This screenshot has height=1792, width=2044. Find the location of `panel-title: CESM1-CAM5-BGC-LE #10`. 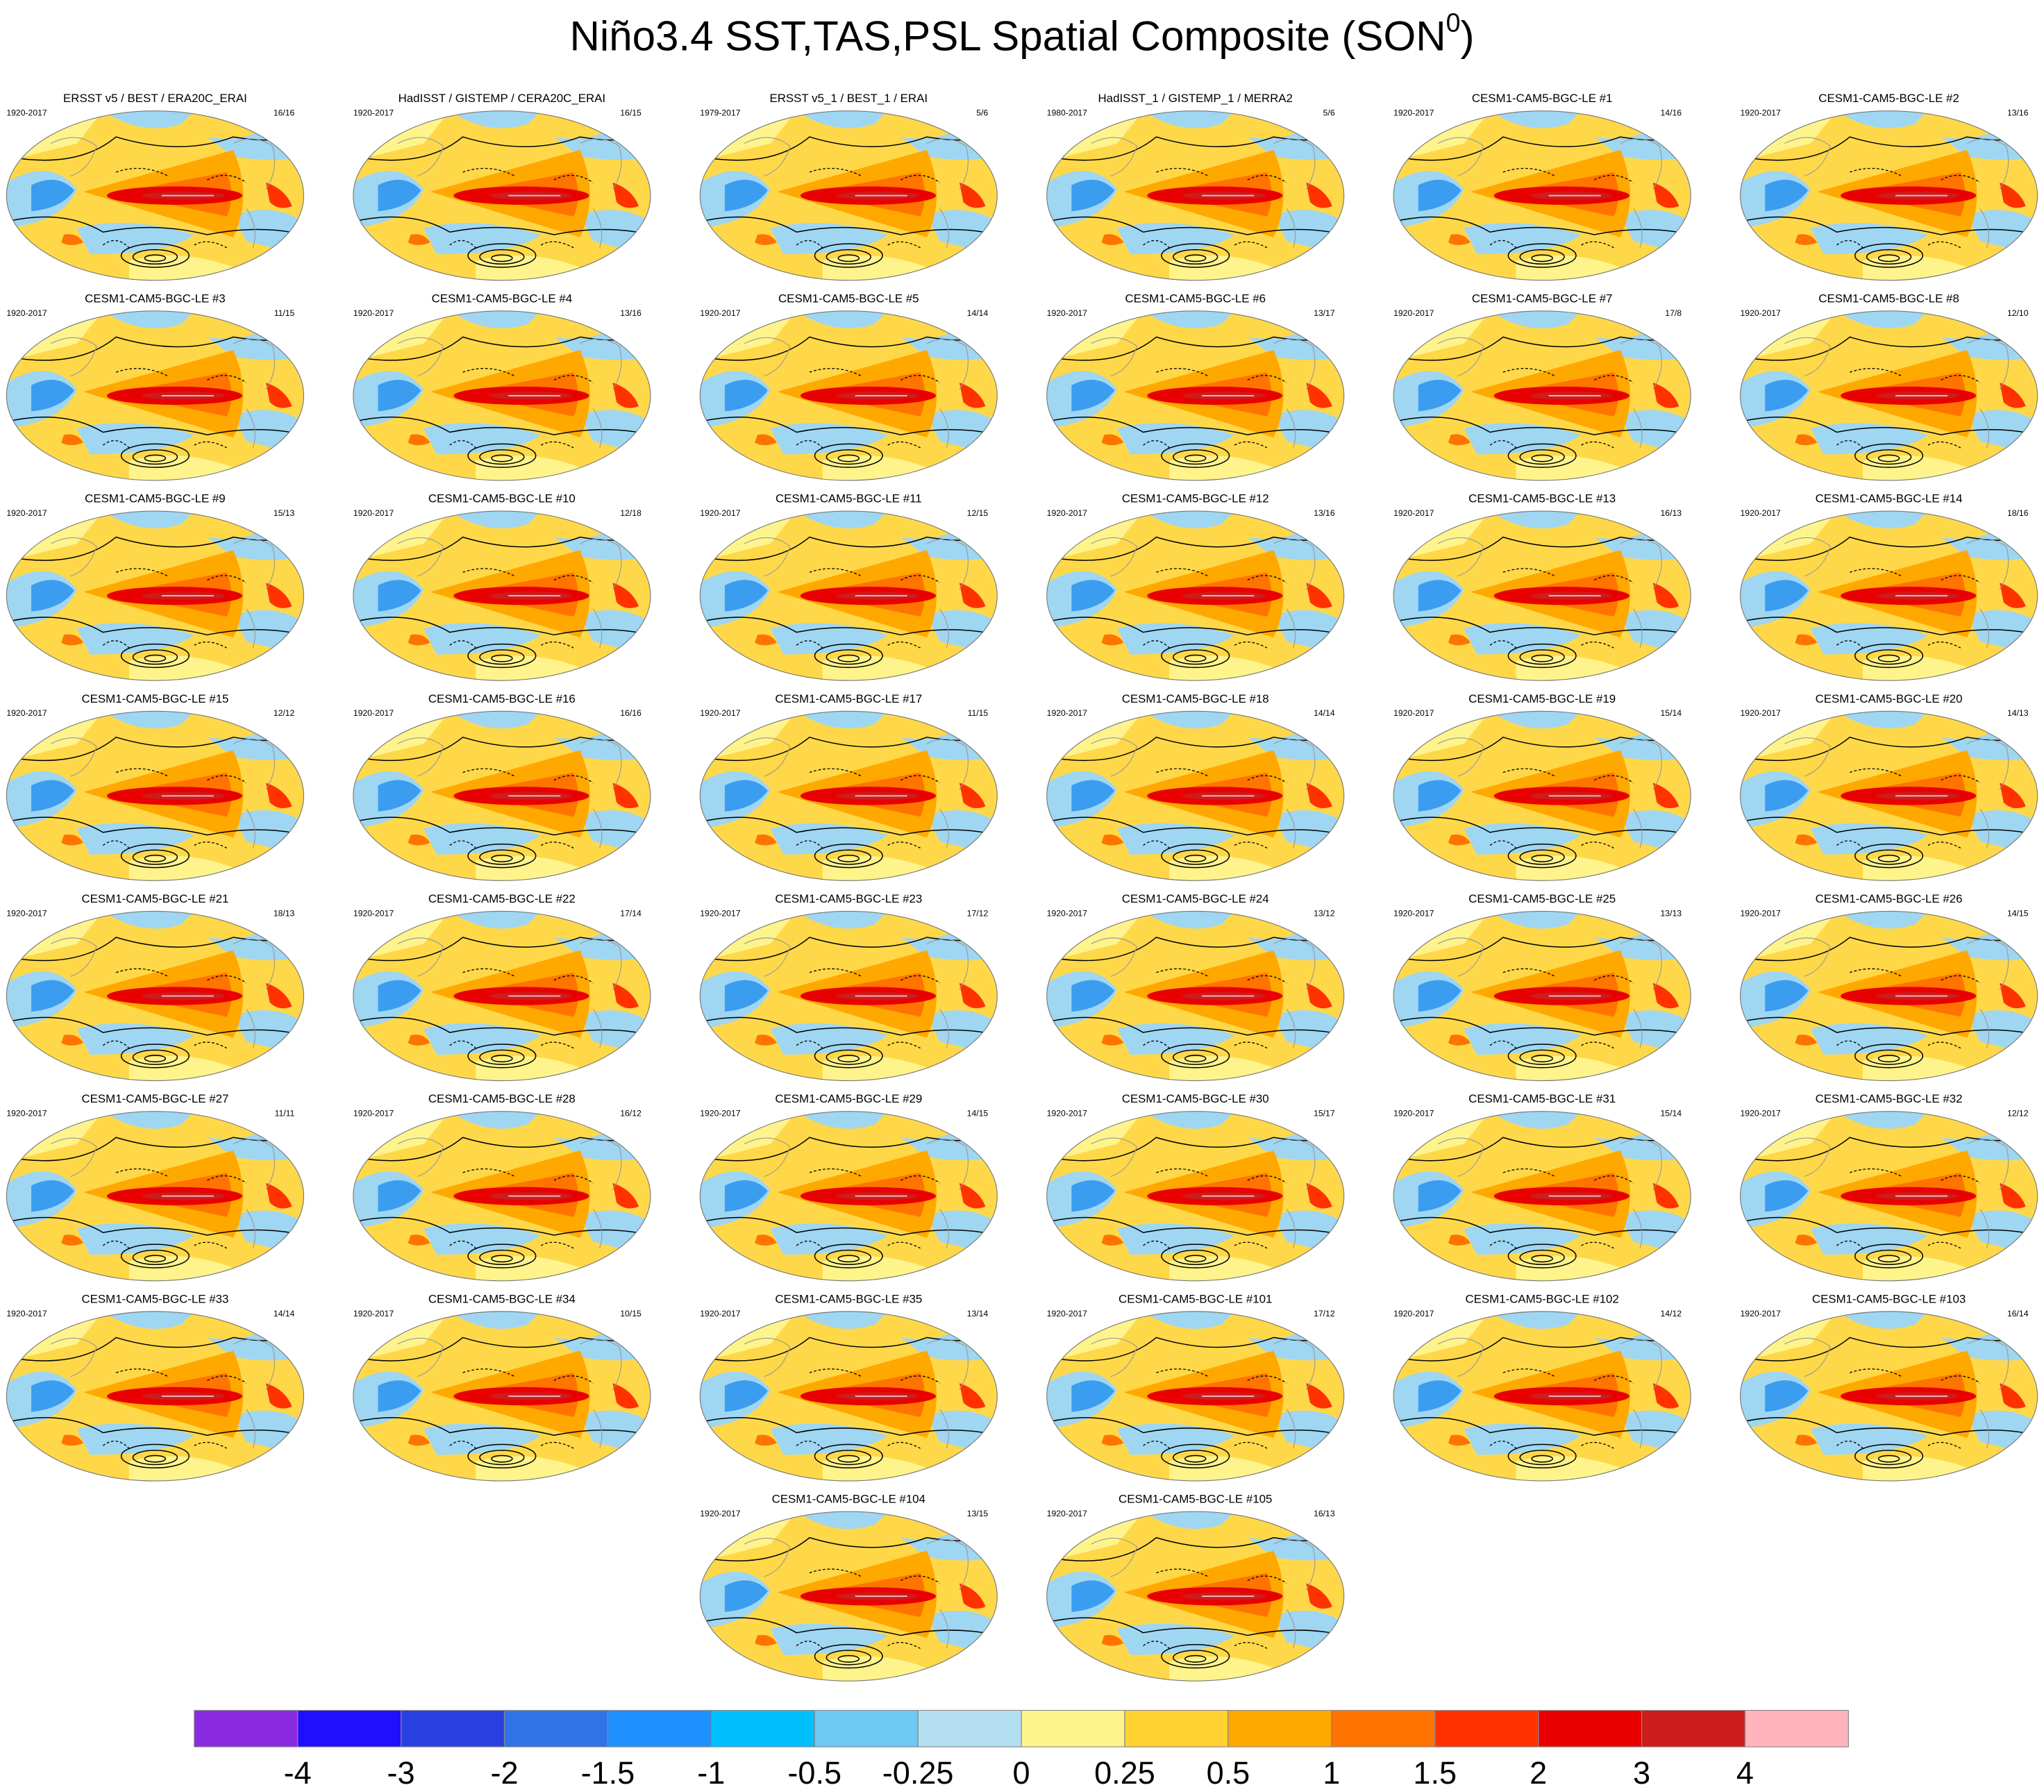

panel-title: CESM1-CAM5-BGC-LE #10 is located at coordinates (502, 498).